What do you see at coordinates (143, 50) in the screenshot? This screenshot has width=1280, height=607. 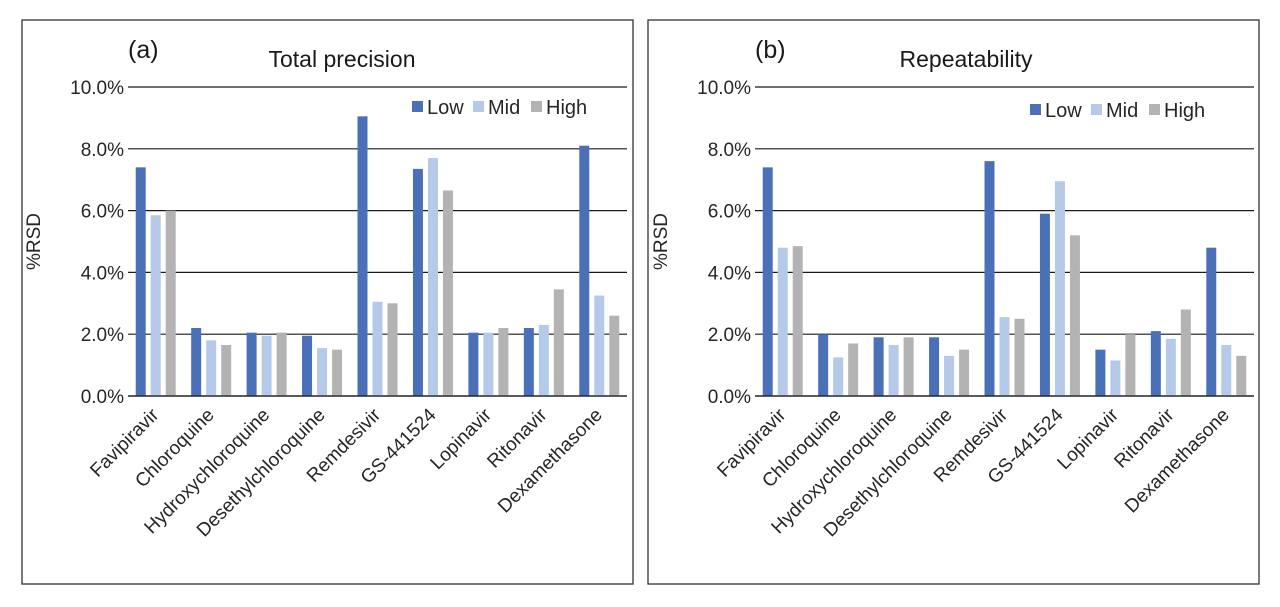 I see `panel-label: (a)` at bounding box center [143, 50].